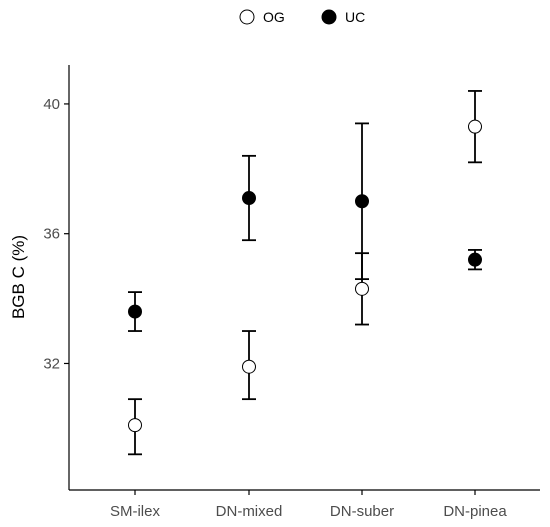 Image resolution: width=550 pixels, height=527 pixels. What do you see at coordinates (51, 104) in the screenshot?
I see `y-tick-label: 40` at bounding box center [51, 104].